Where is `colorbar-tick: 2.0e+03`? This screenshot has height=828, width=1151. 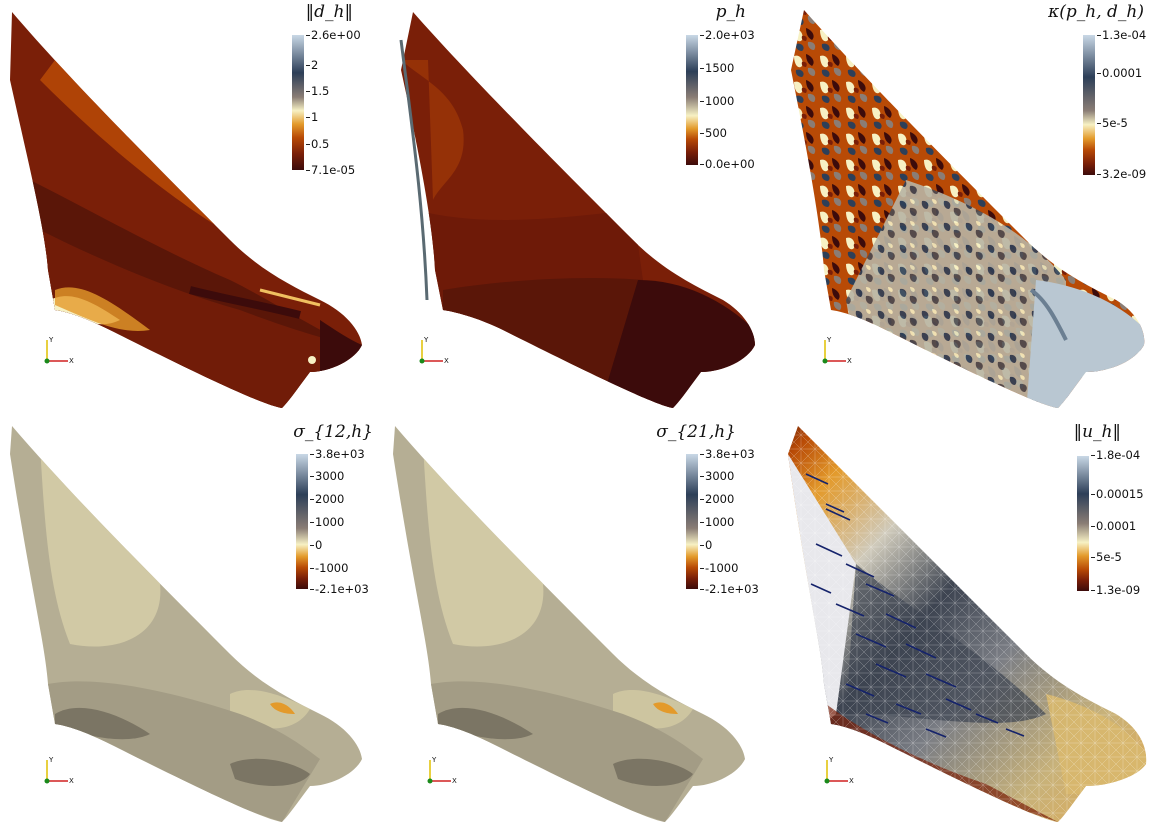 colorbar-tick: 2.0e+03 is located at coordinates (727, 35).